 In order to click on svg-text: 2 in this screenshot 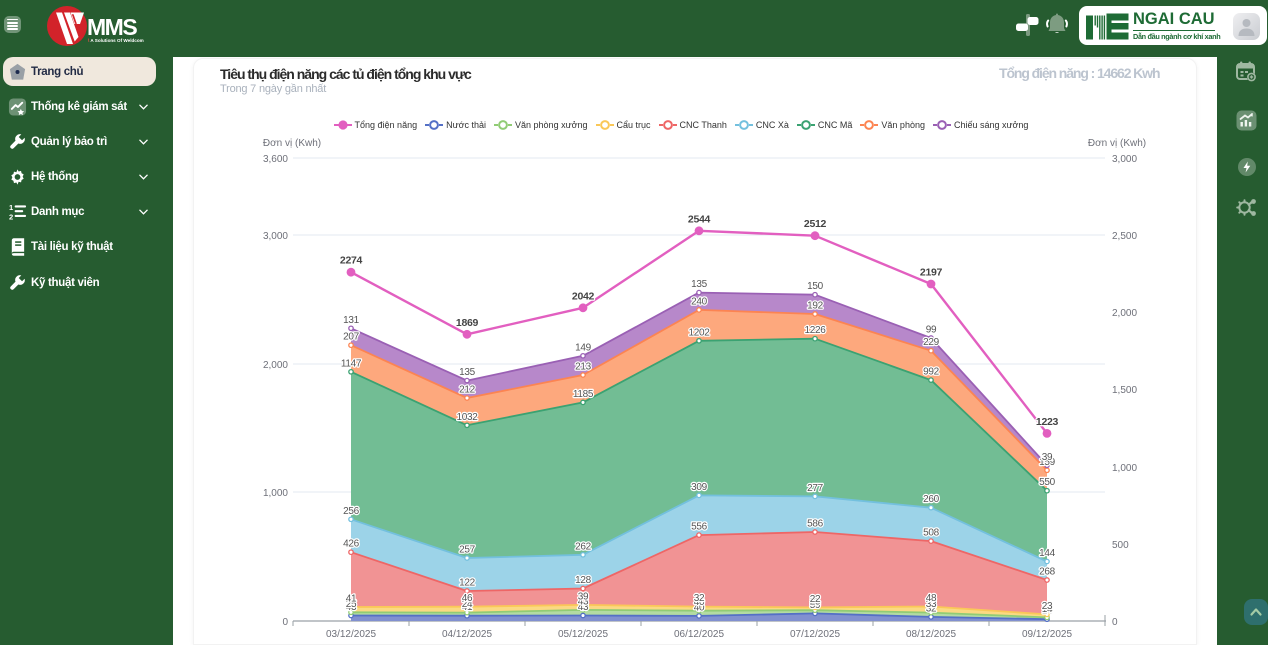, I will do `click(11, 217)`.